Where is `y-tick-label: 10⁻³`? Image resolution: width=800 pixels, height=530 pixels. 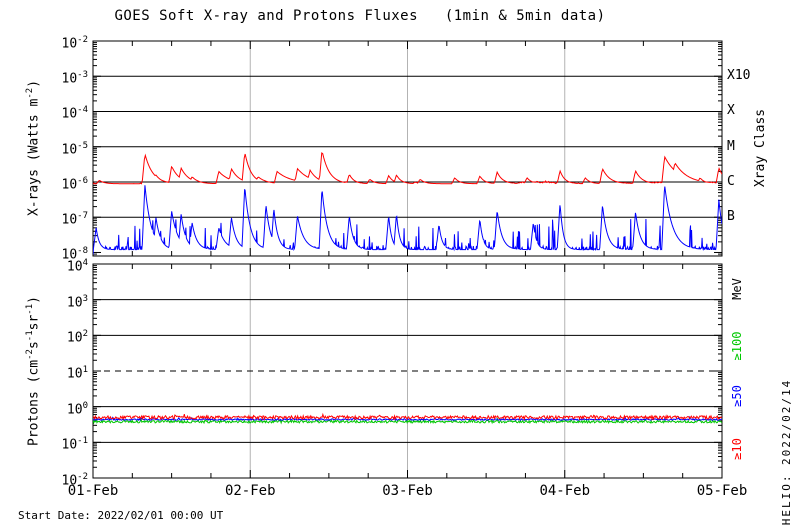 y-tick-label: 10⁻³ is located at coordinates (75, 78).